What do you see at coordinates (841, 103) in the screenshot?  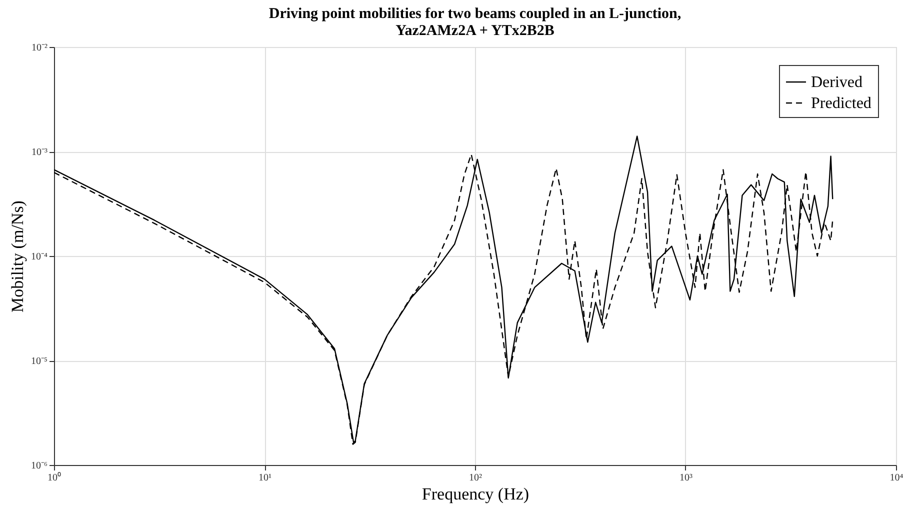 I see `legend-label: Predicted` at bounding box center [841, 103].